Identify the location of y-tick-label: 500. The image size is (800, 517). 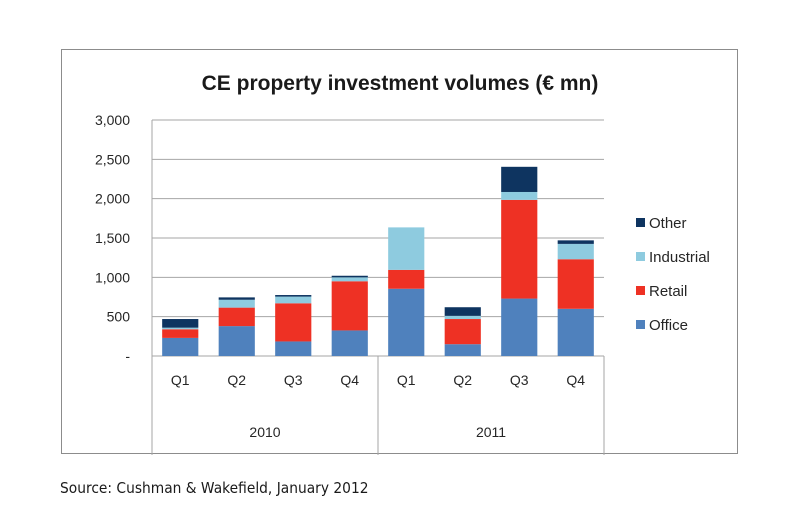
(119, 317).